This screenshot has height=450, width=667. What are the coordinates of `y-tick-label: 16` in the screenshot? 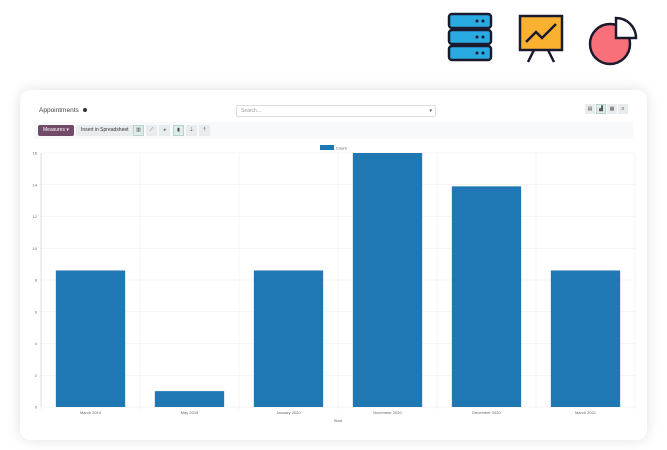 It's located at (35, 153).